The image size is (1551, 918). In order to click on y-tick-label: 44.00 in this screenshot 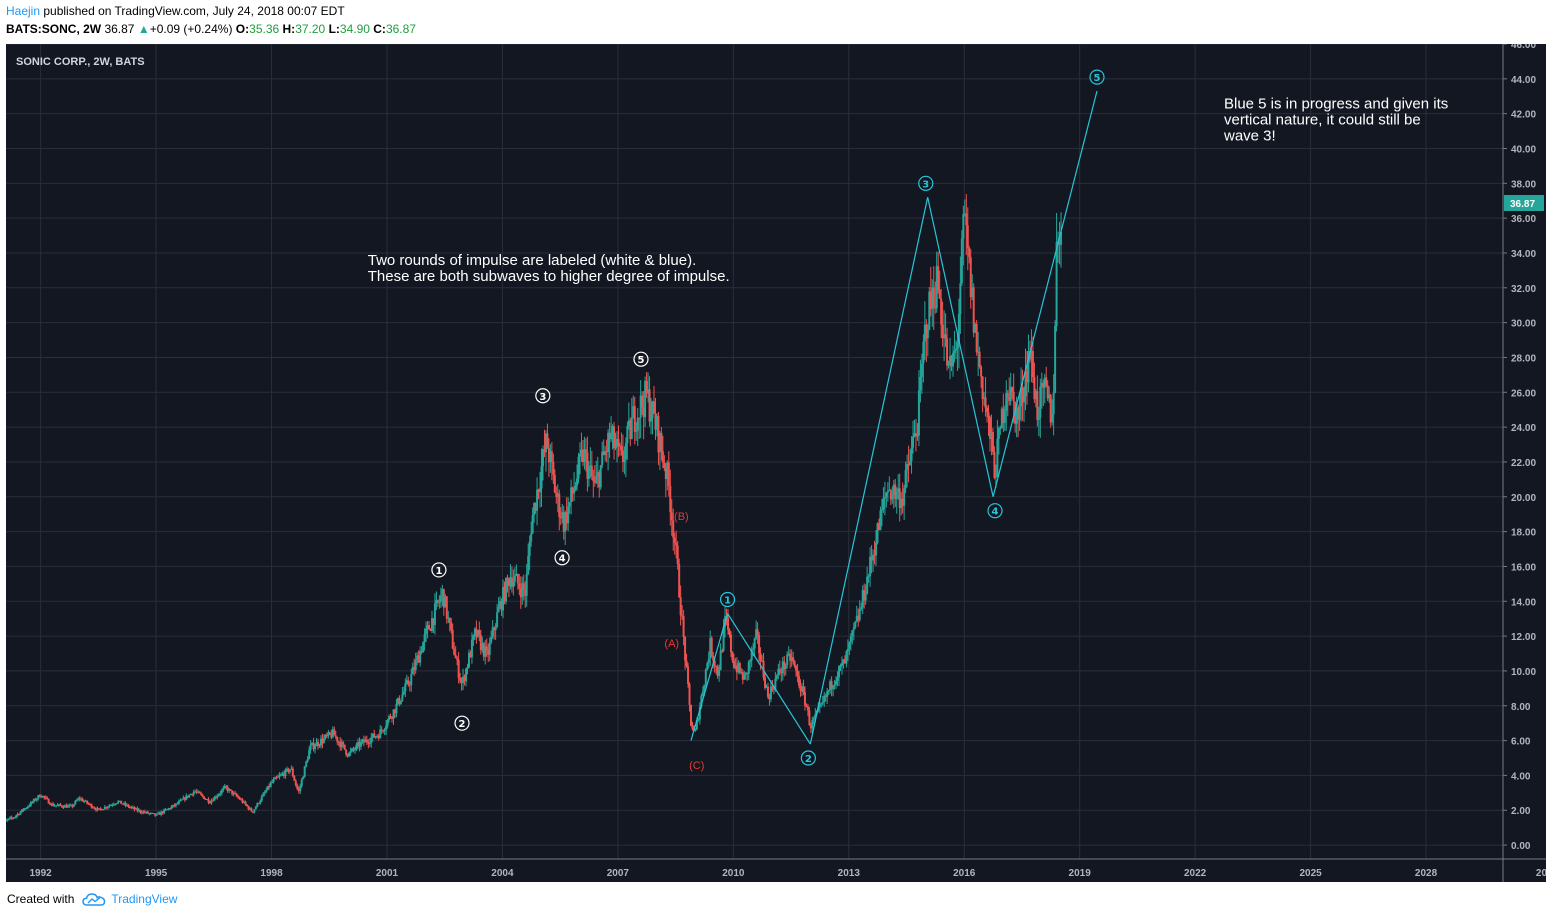, I will do `click(1523, 80)`.